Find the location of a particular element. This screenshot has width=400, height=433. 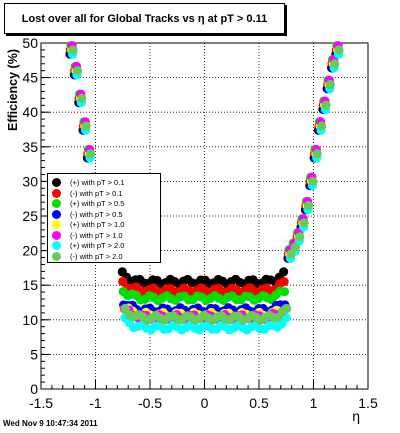

legend-item: (-) with pT > 1.0 is located at coordinates (104, 235).